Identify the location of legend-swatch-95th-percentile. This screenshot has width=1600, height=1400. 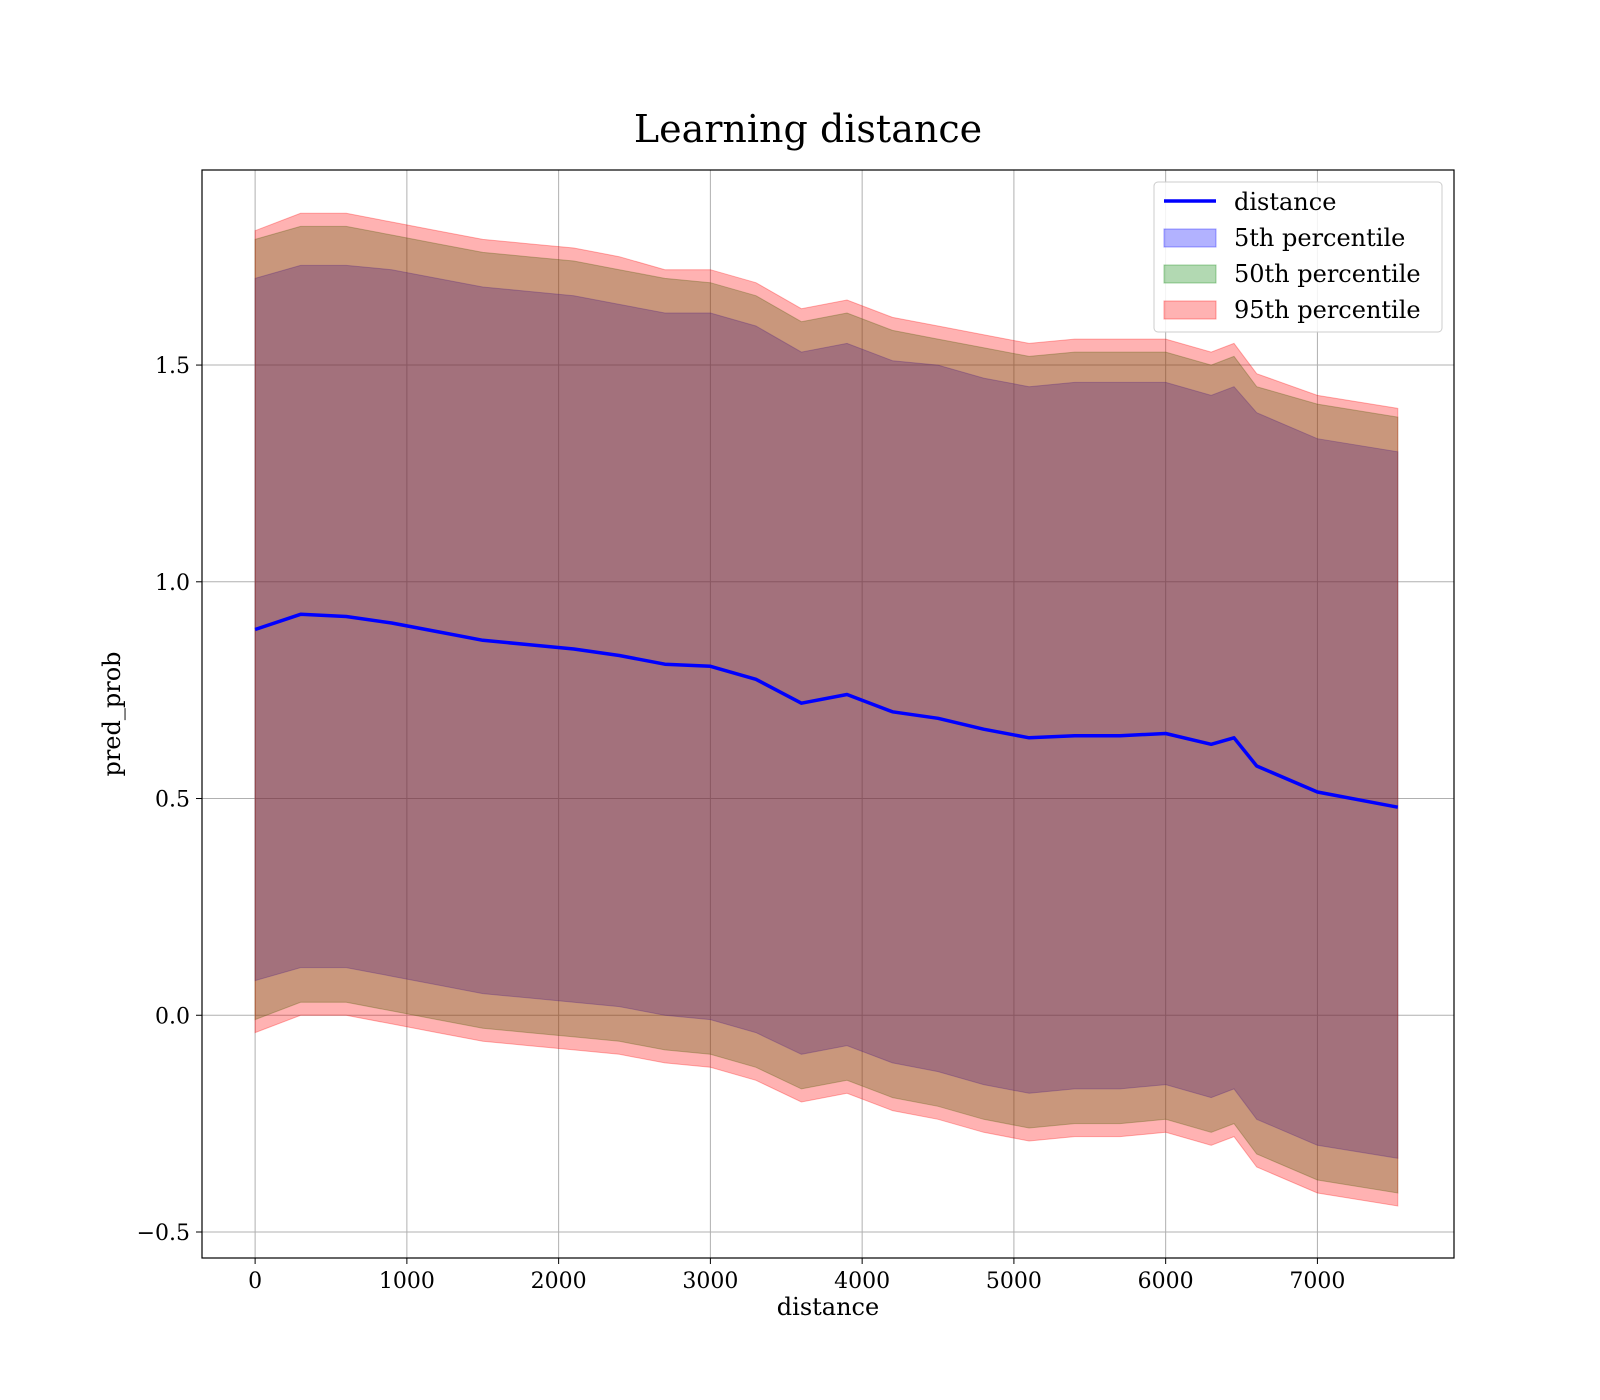
(1190, 310).